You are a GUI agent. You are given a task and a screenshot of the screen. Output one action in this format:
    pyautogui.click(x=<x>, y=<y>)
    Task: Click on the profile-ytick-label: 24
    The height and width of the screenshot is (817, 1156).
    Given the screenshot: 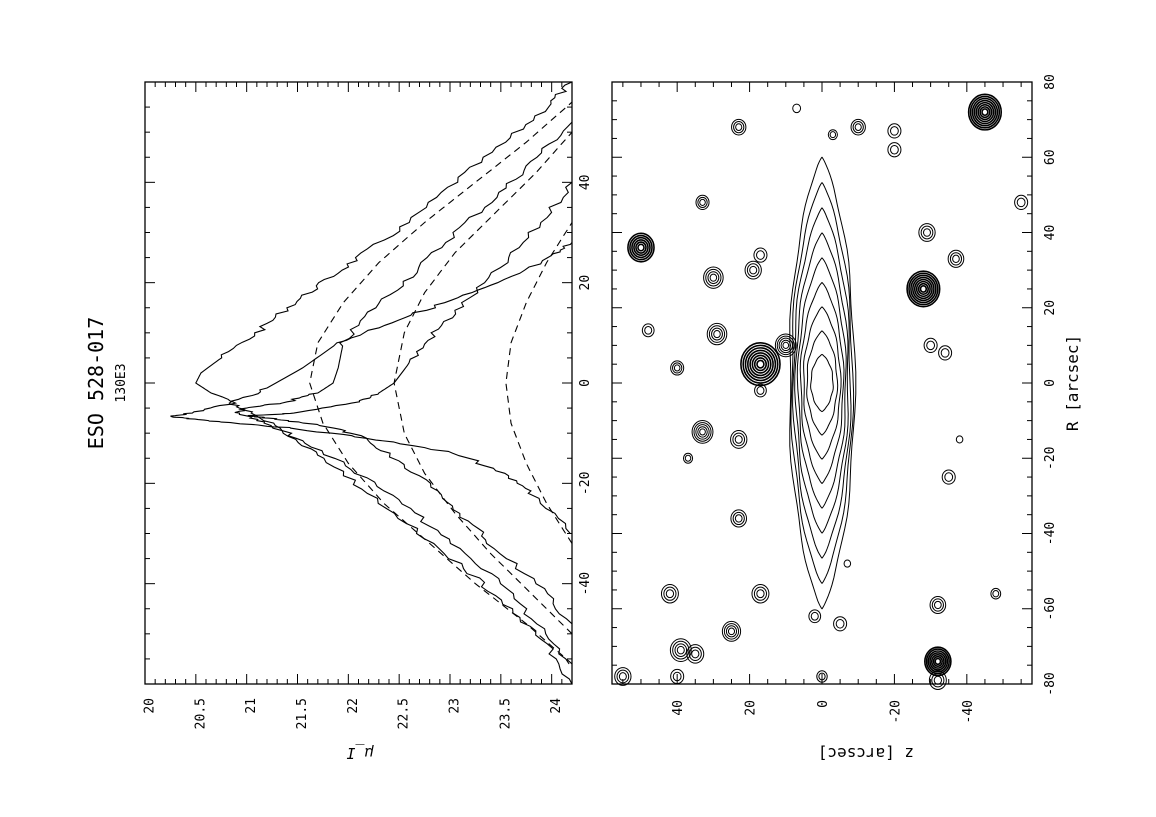 What is the action you would take?
    pyautogui.click(x=556, y=706)
    